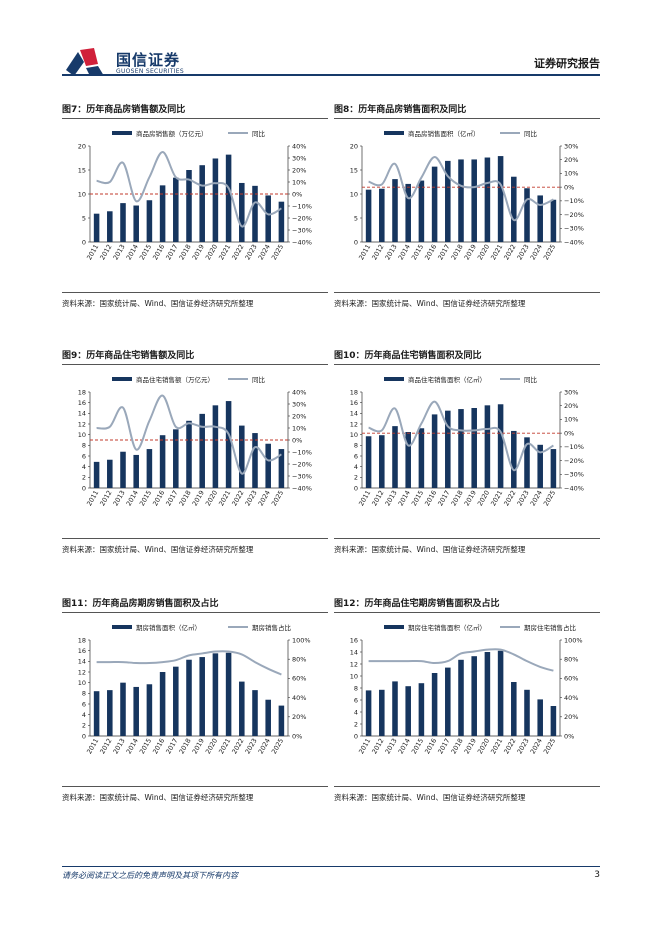 The image size is (662, 936). Describe the element at coordinates (553, 468) in the screenshot. I see `bar-2025` at that location.